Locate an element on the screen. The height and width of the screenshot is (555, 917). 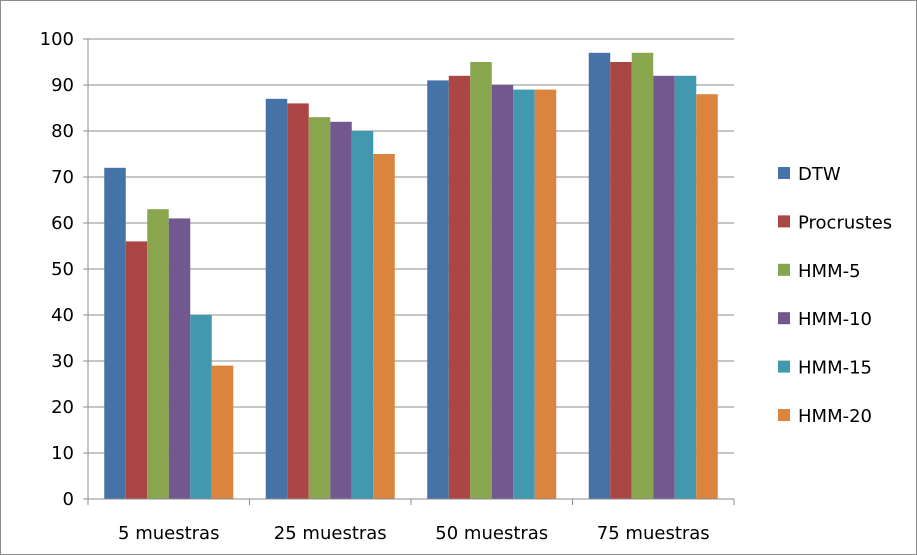
y-tick-label: 100 is located at coordinates (57, 39).